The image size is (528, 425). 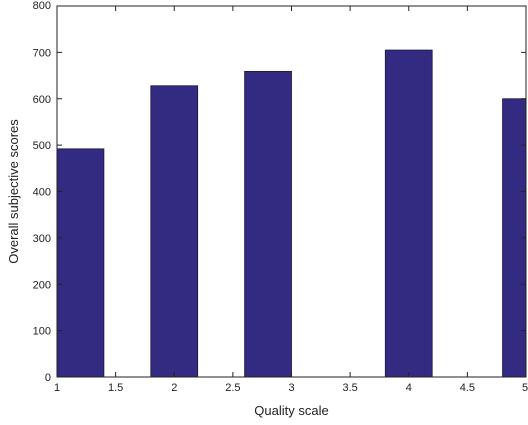 What do you see at coordinates (42, 53) in the screenshot?
I see `y-tick-label: 700` at bounding box center [42, 53].